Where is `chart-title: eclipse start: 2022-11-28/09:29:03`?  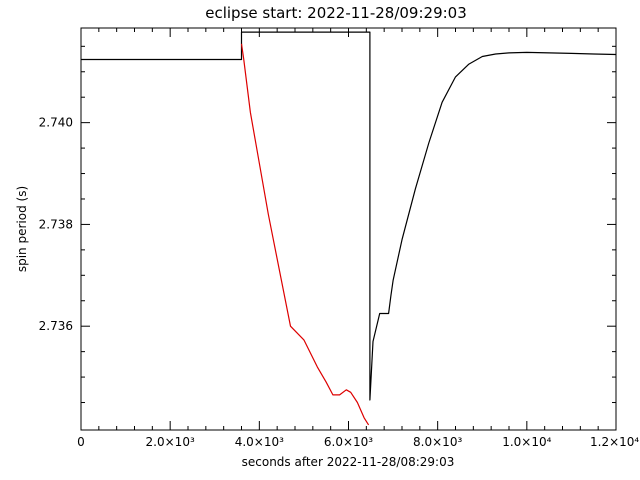
chart-title: eclipse start: 2022-11-28/09:29:03 is located at coordinates (336, 13).